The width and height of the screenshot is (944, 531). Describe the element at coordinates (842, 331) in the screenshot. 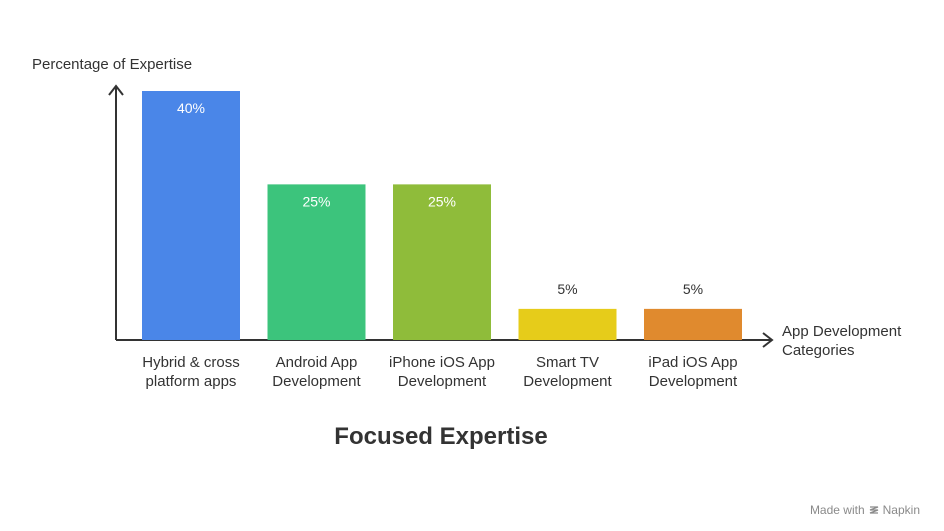

I see `x-axis-label-line: App Development` at that location.